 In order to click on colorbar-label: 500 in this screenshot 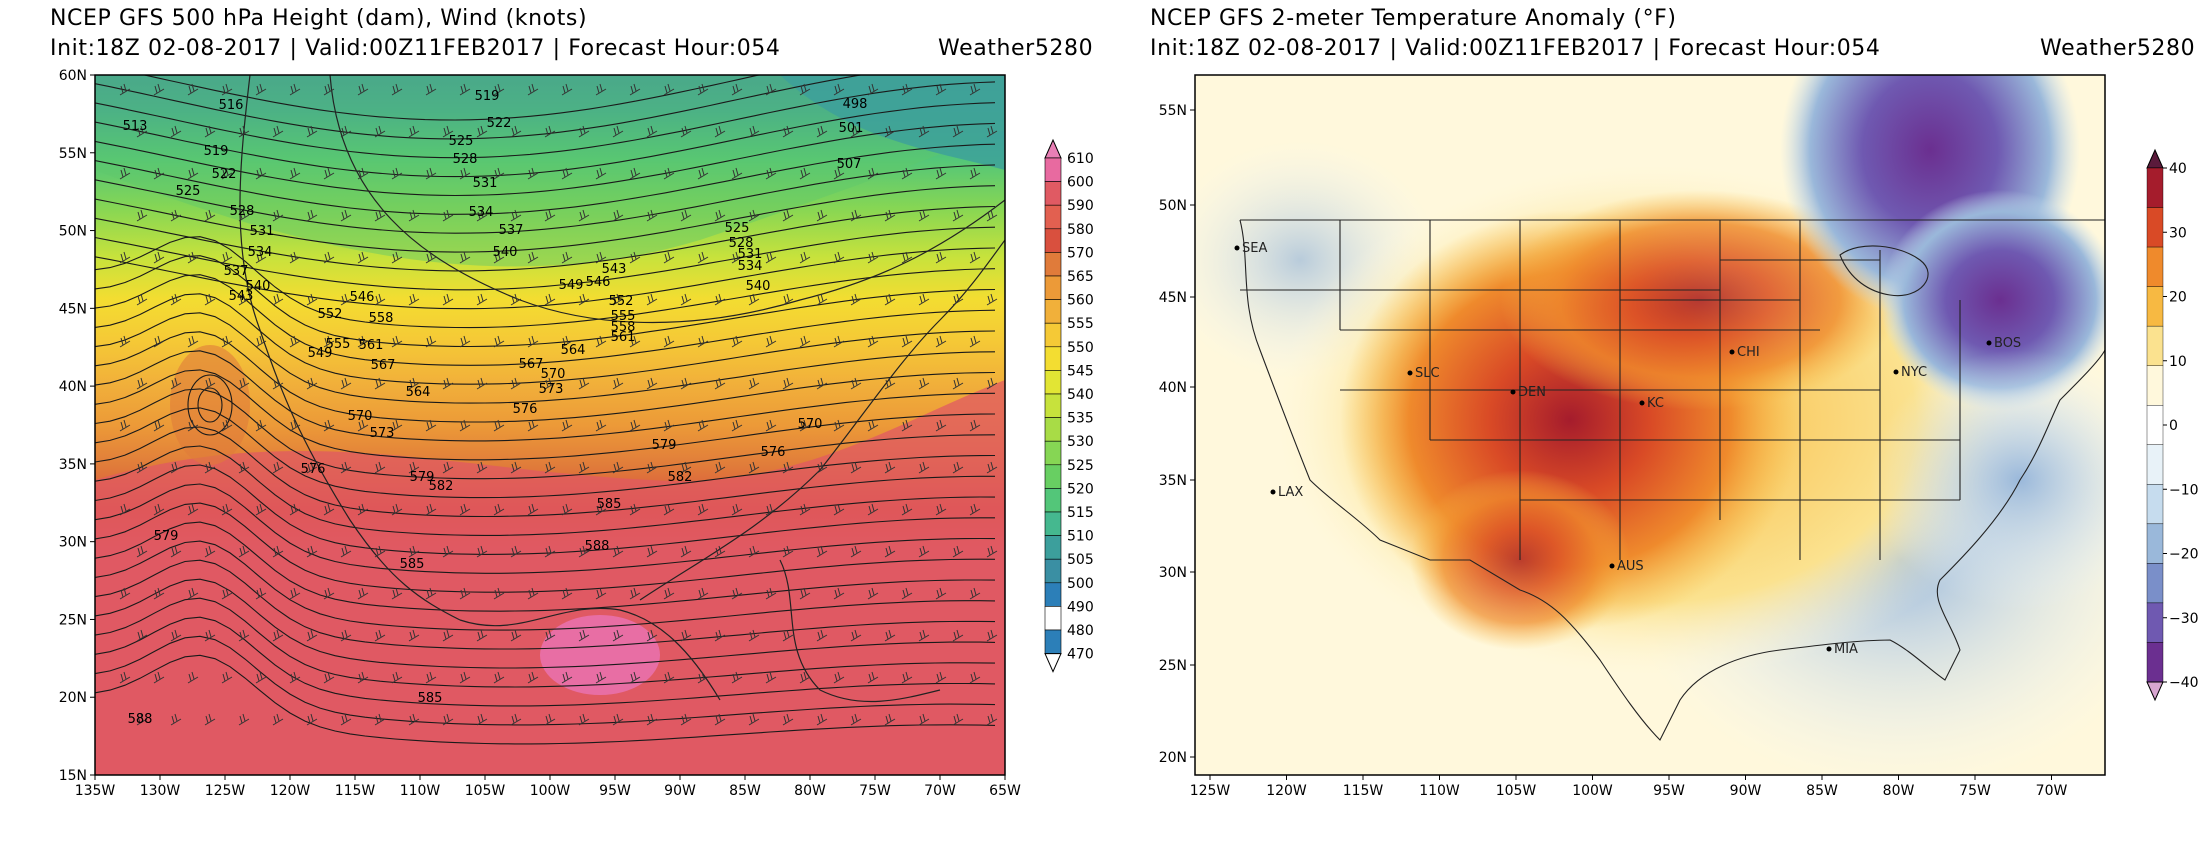, I will do `click(1080, 584)`.